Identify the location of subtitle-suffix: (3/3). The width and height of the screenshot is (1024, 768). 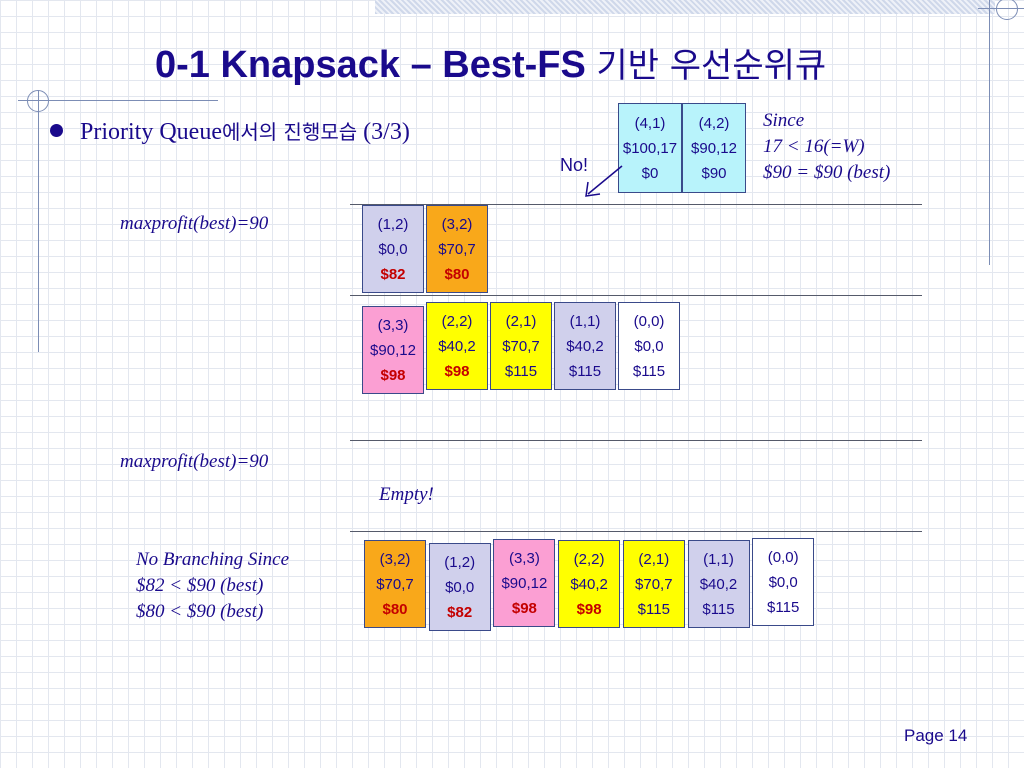
(383, 132).